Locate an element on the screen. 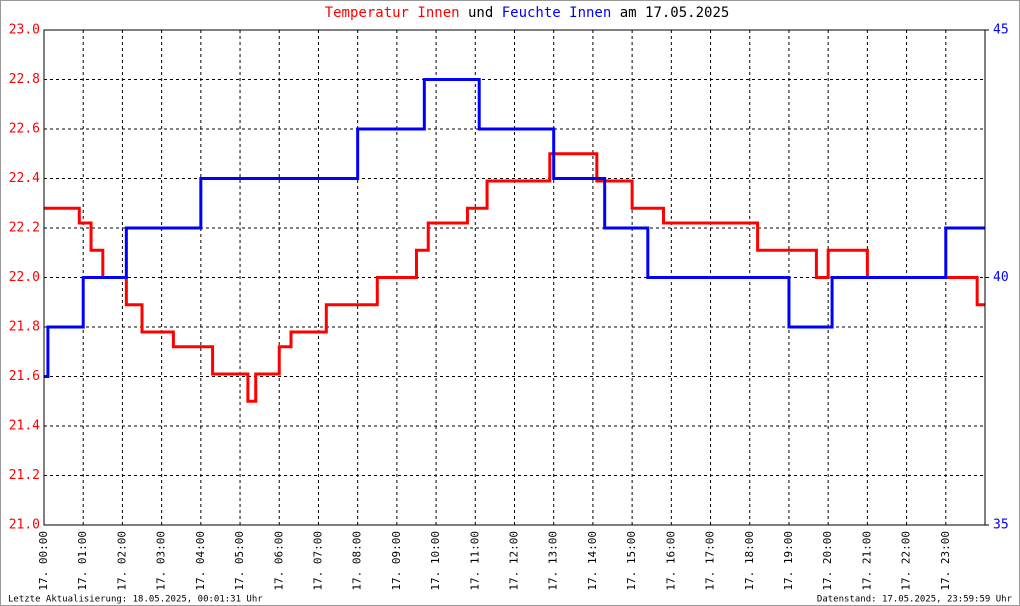 Image resolution: width=1020 pixels, height=606 pixels. x-tick-label: 17. 06:00 is located at coordinates (278, 561).